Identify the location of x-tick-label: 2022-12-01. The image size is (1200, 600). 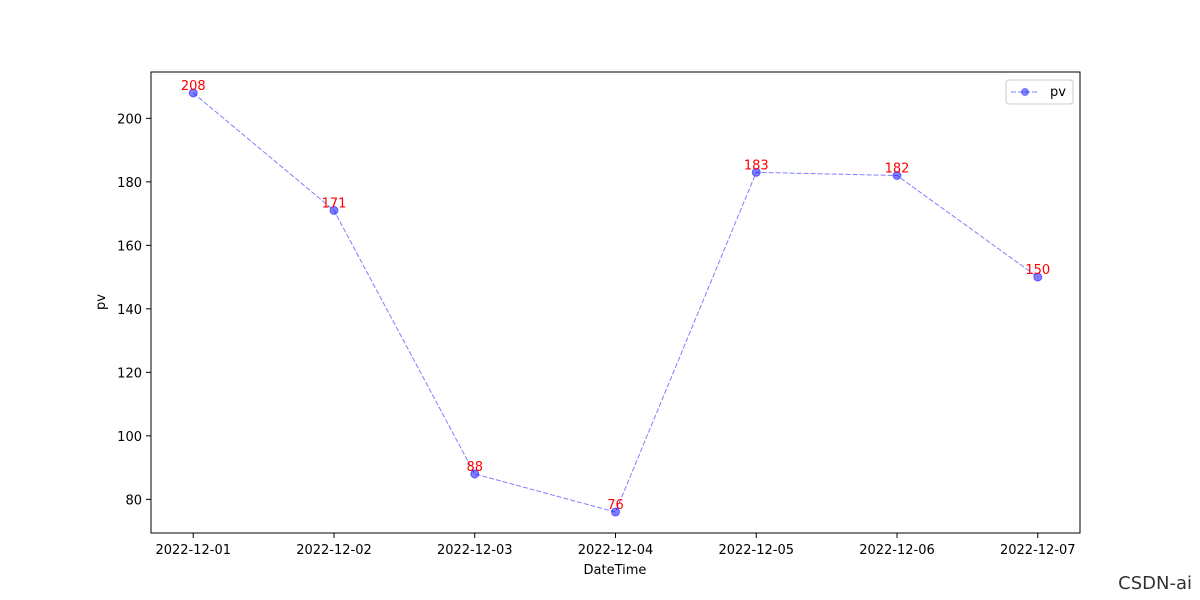
(193, 550).